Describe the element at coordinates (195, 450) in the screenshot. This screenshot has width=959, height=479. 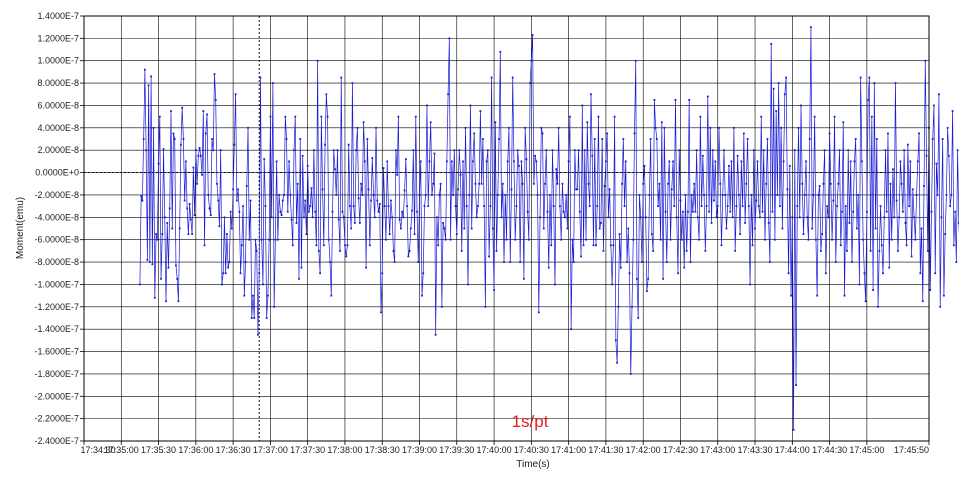
I see `x-tick-label: 17:36:00` at that location.